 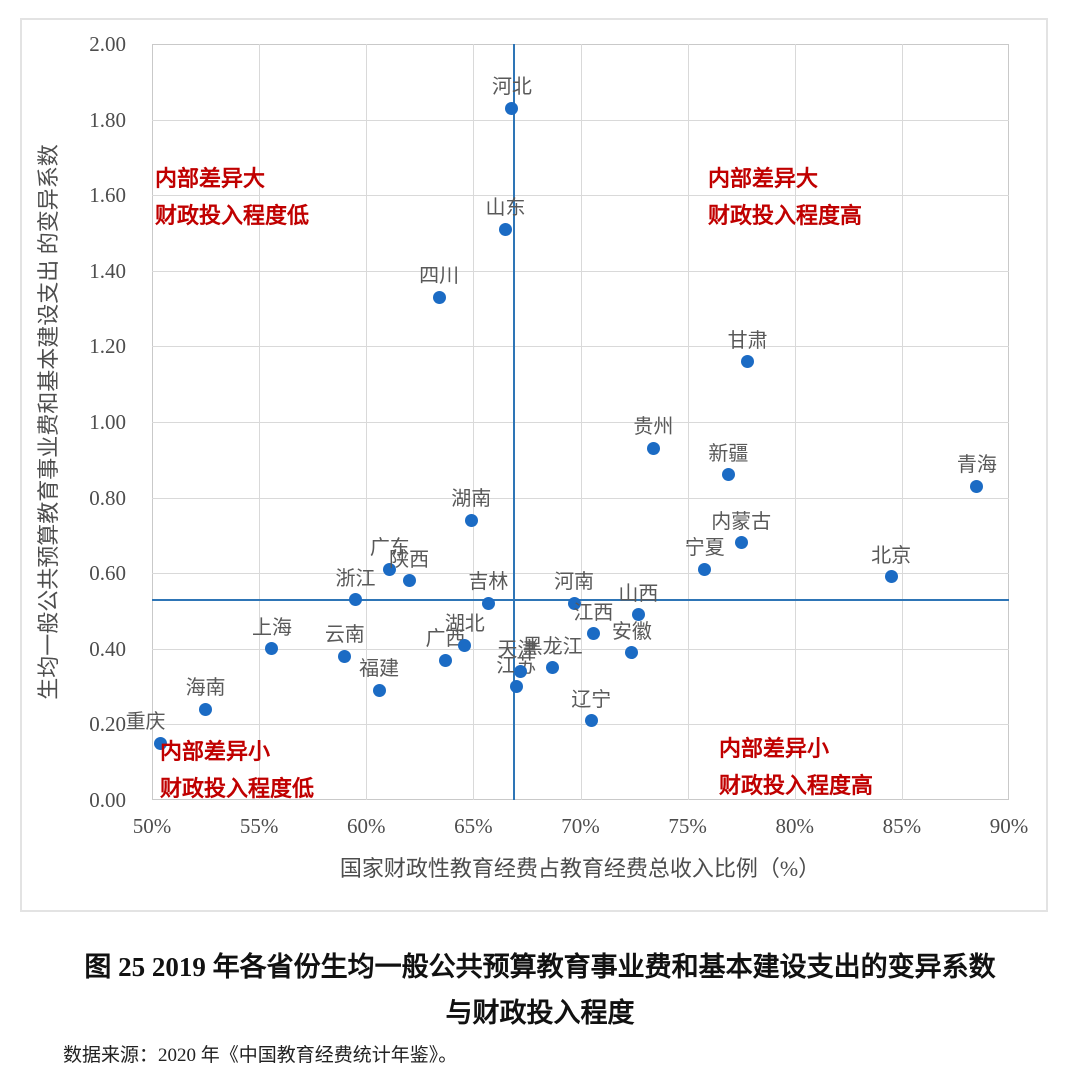 What do you see at coordinates (473, 826) in the screenshot?
I see `x-tick-label: 65%` at bounding box center [473, 826].